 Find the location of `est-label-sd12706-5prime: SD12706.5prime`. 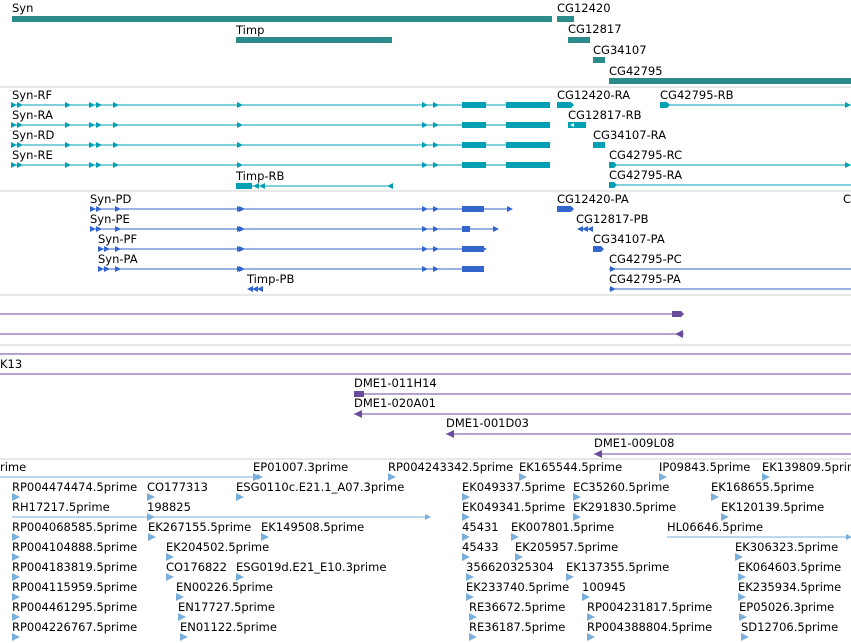

est-label-sd12706-5prime: SD12706.5prime is located at coordinates (789, 627).